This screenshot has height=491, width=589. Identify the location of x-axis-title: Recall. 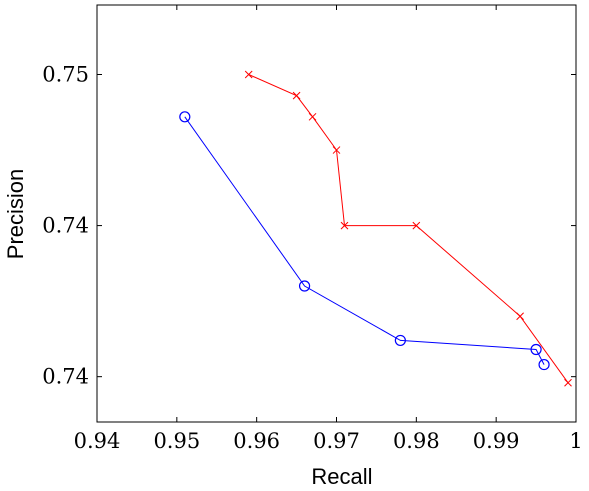
(341, 476).